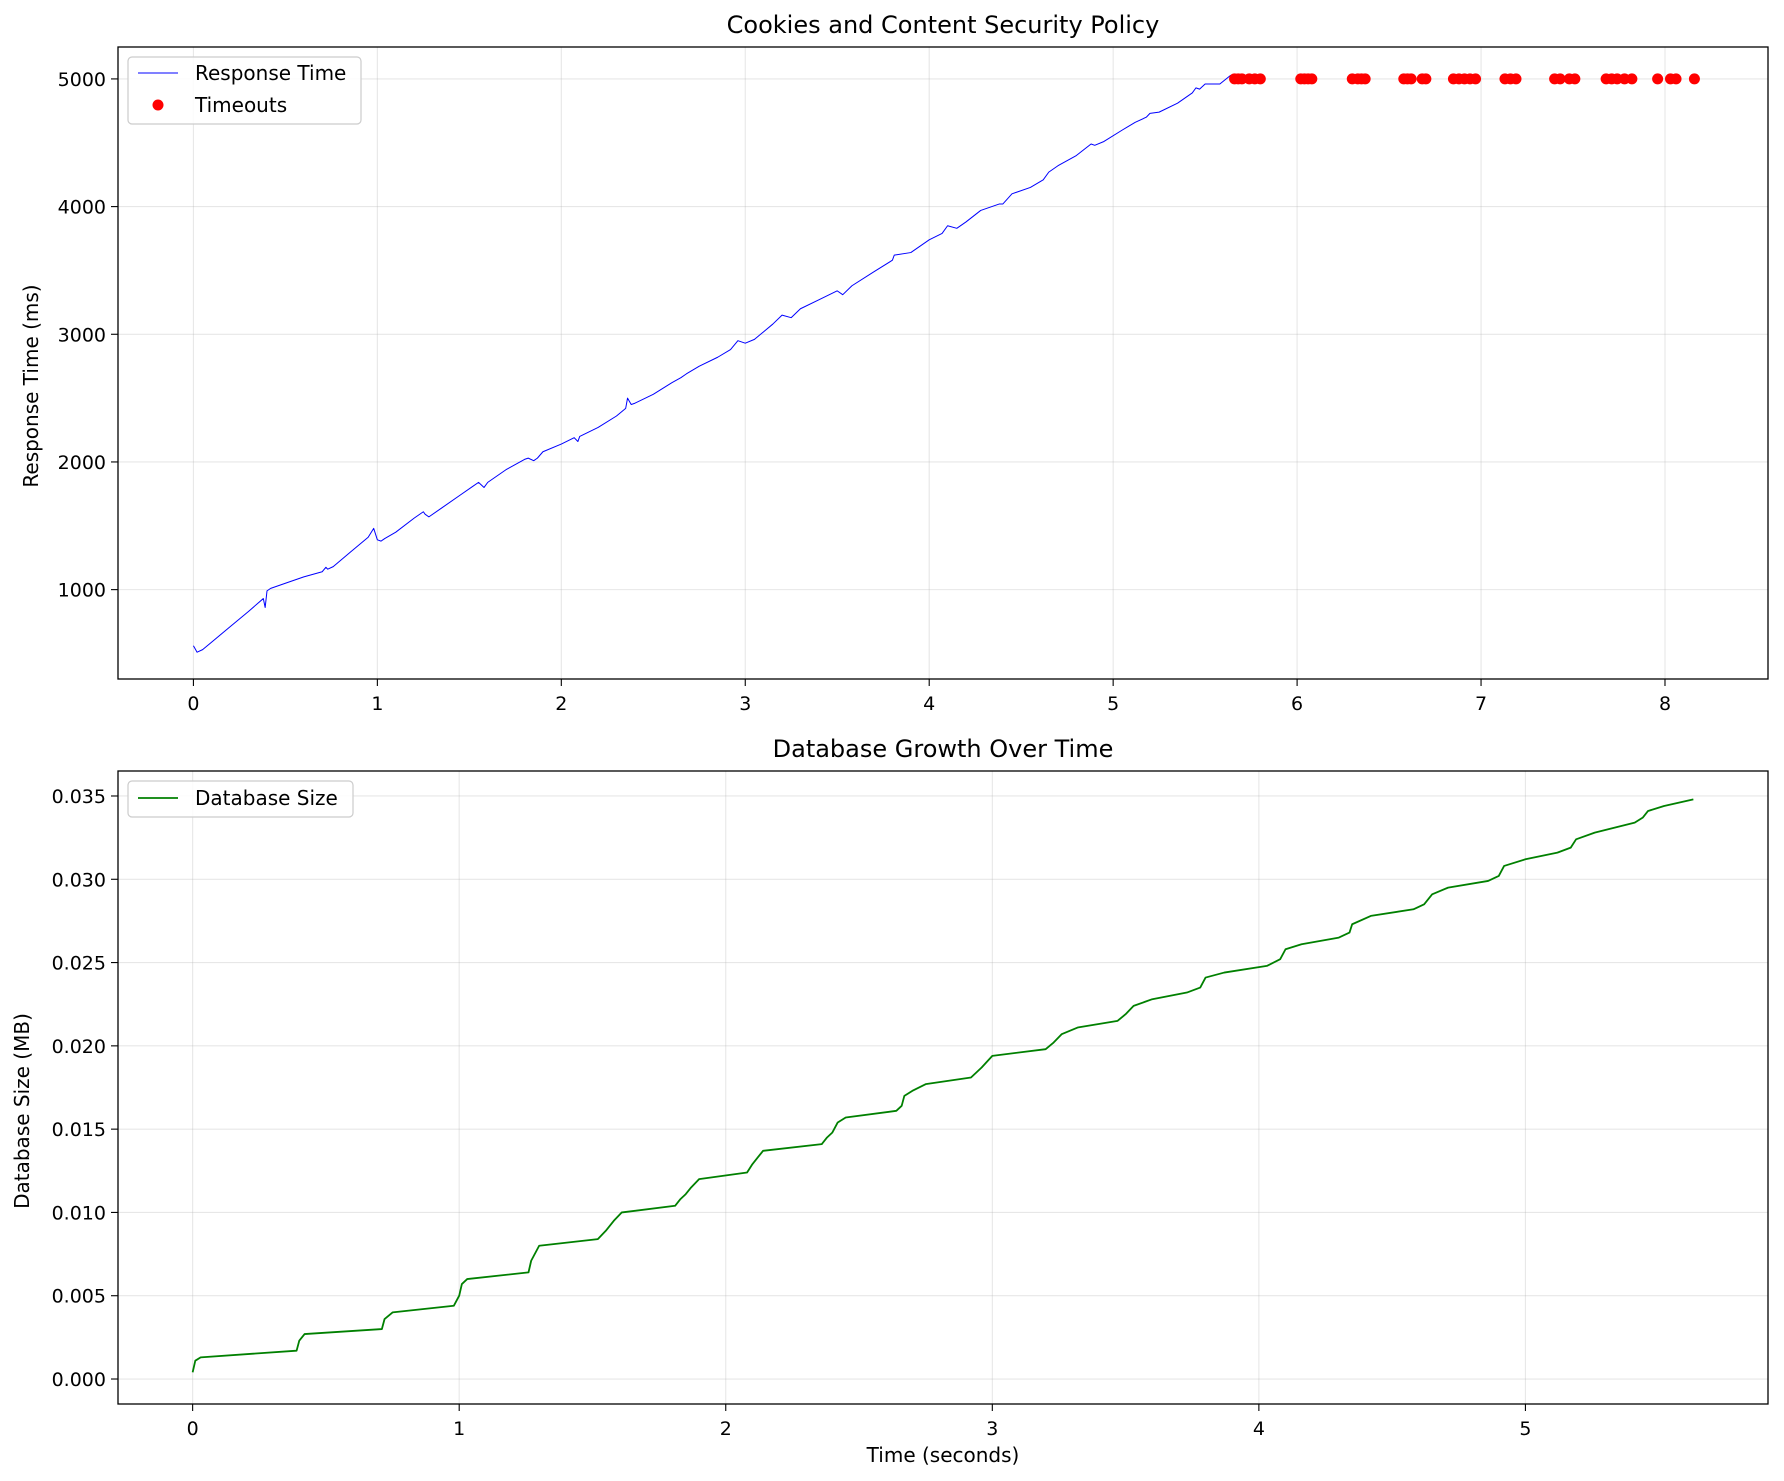 Image resolution: width=1784 pixels, height=1481 pixels. I want to click on response-time-legend-box, so click(244, 90).